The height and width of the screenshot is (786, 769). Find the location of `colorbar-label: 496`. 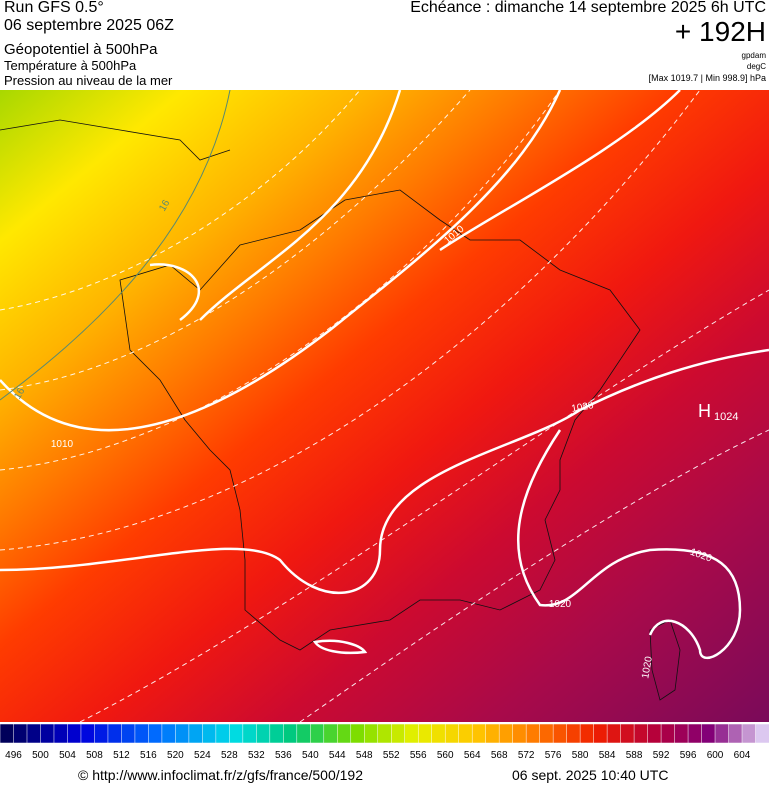

colorbar-label: 496 is located at coordinates (13, 755).